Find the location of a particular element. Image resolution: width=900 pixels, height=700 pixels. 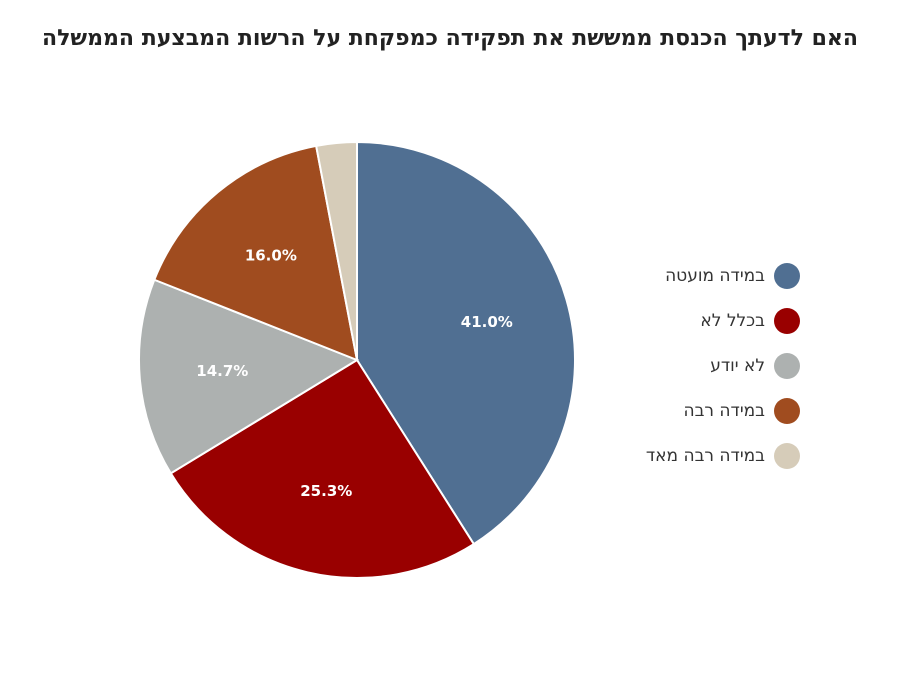

legend-label: במידה מועטה is located at coordinates (715, 275).